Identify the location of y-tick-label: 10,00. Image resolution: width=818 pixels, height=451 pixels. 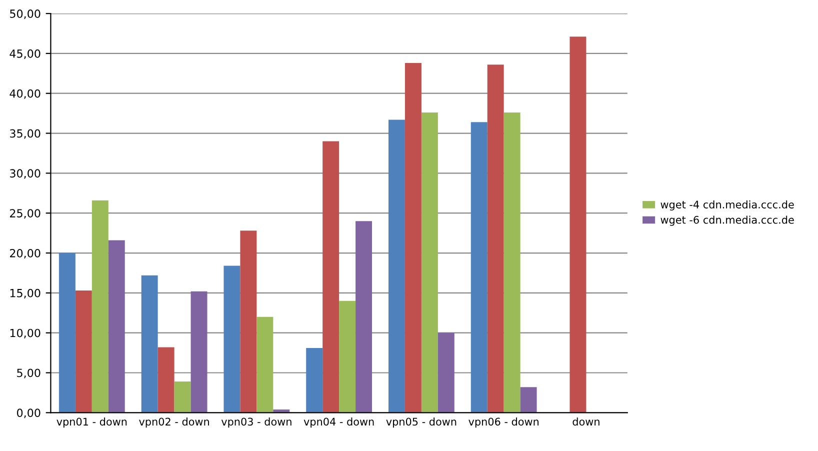
(25, 333).